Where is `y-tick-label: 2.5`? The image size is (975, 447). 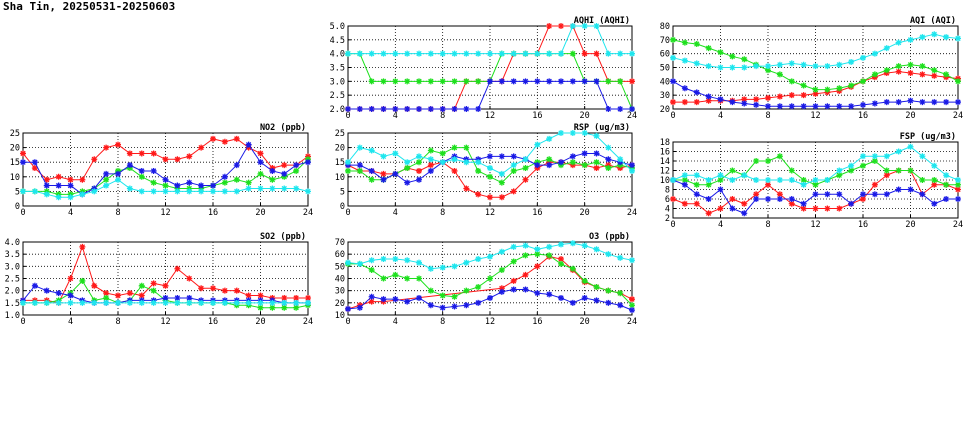
y-tick-label: 2.5 is located at coordinates (337, 96).